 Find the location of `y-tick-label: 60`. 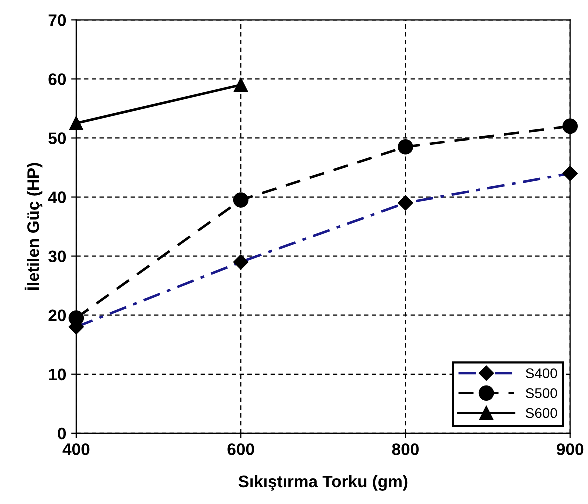

y-tick-label: 60 is located at coordinates (57, 80).